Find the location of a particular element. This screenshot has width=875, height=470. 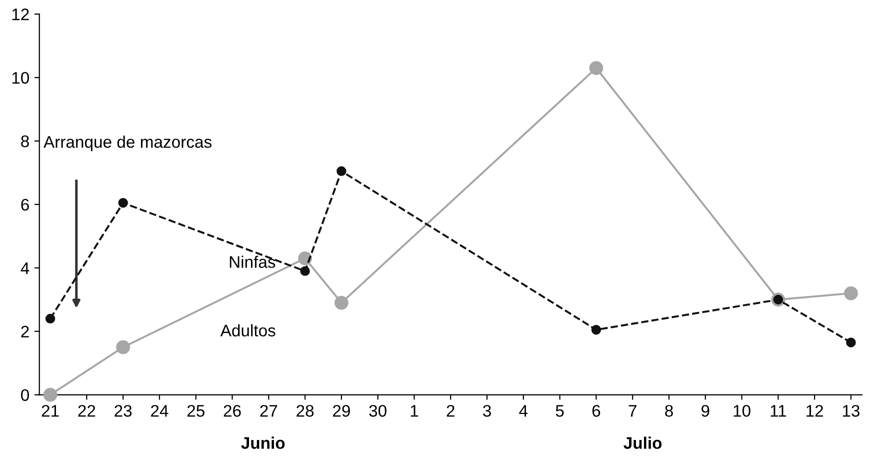

text: Julio is located at coordinates (643, 442).